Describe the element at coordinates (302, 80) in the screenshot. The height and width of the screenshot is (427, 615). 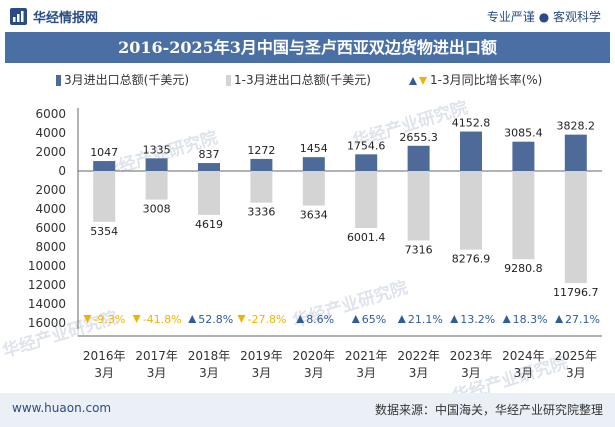
I see `legend-label-ytd: 1-3月进出口总额(千美元)` at that location.